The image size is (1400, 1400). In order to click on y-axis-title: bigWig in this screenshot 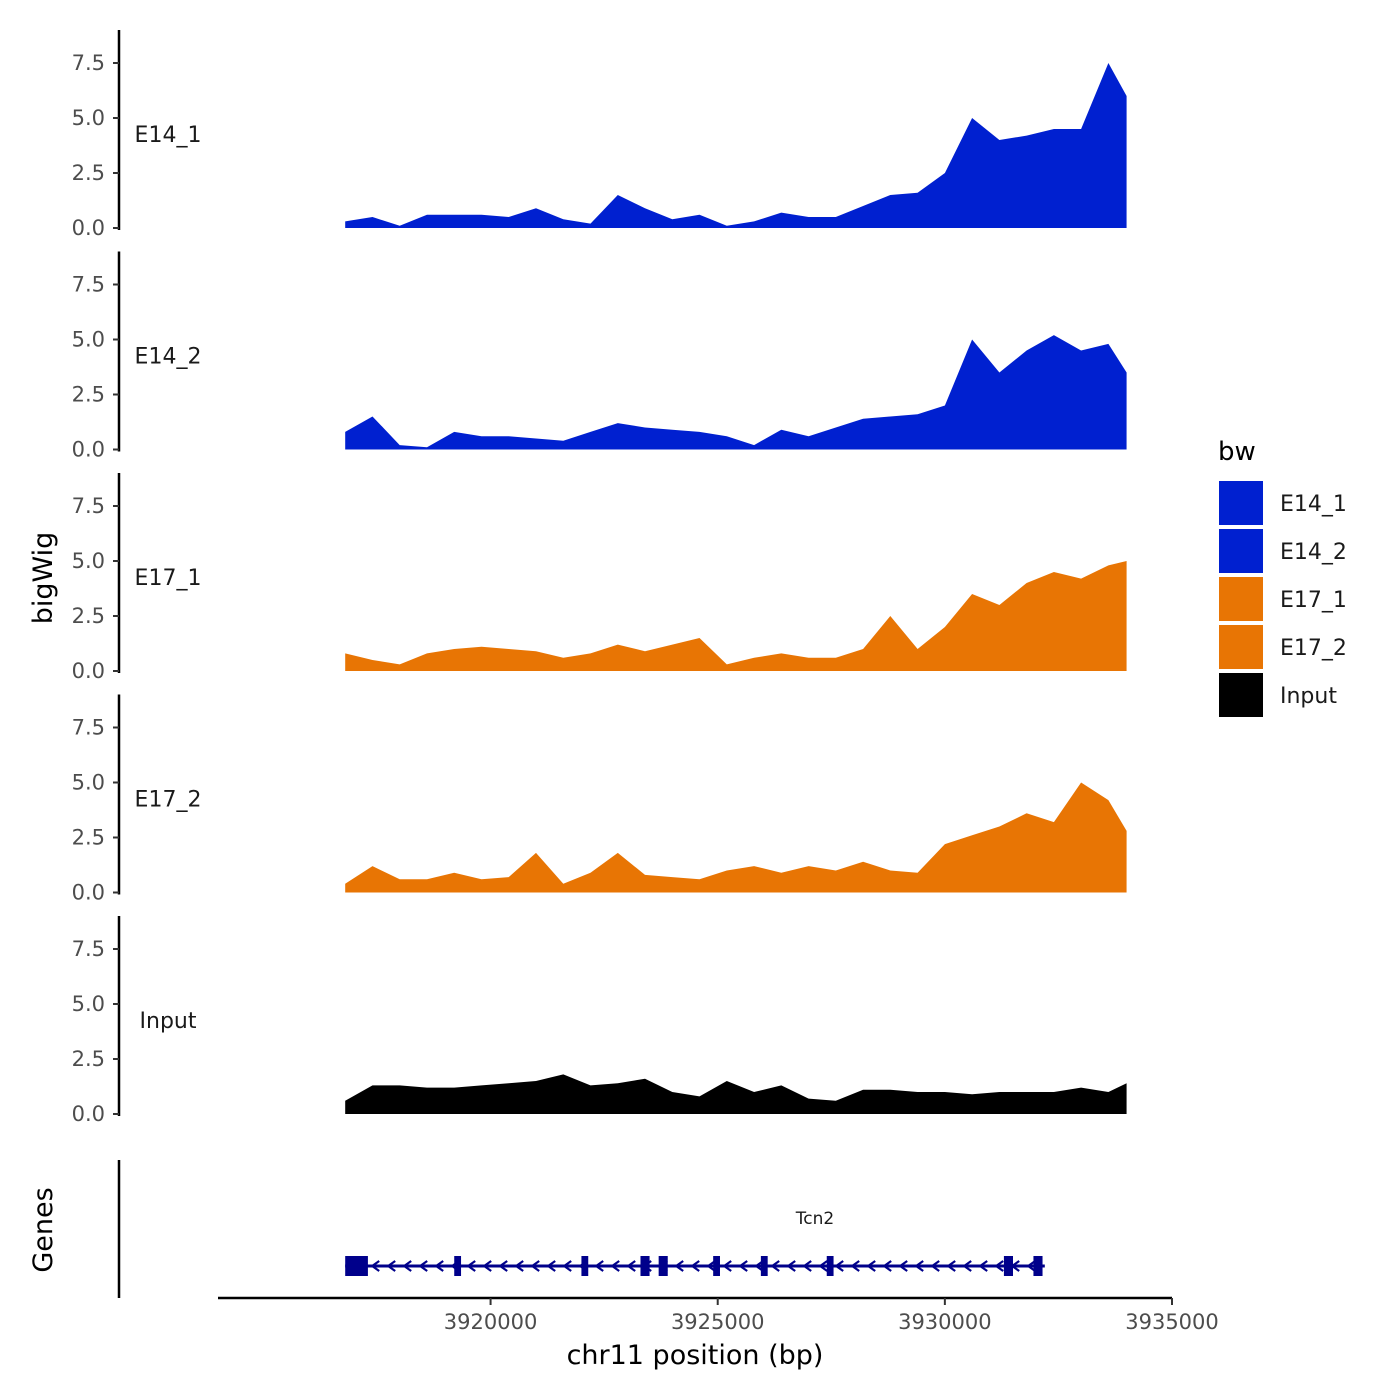, I will do `click(43, 578)`.